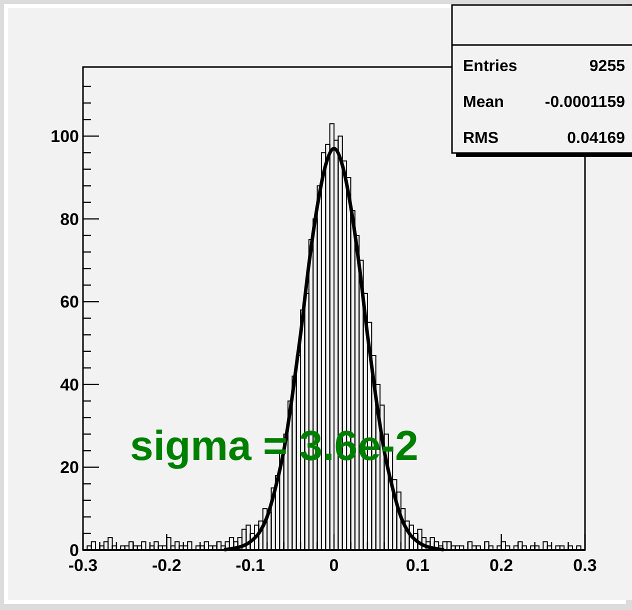 The image size is (632, 610). What do you see at coordinates (167, 565) in the screenshot?
I see `x-tick-label: -0.2` at bounding box center [167, 565].